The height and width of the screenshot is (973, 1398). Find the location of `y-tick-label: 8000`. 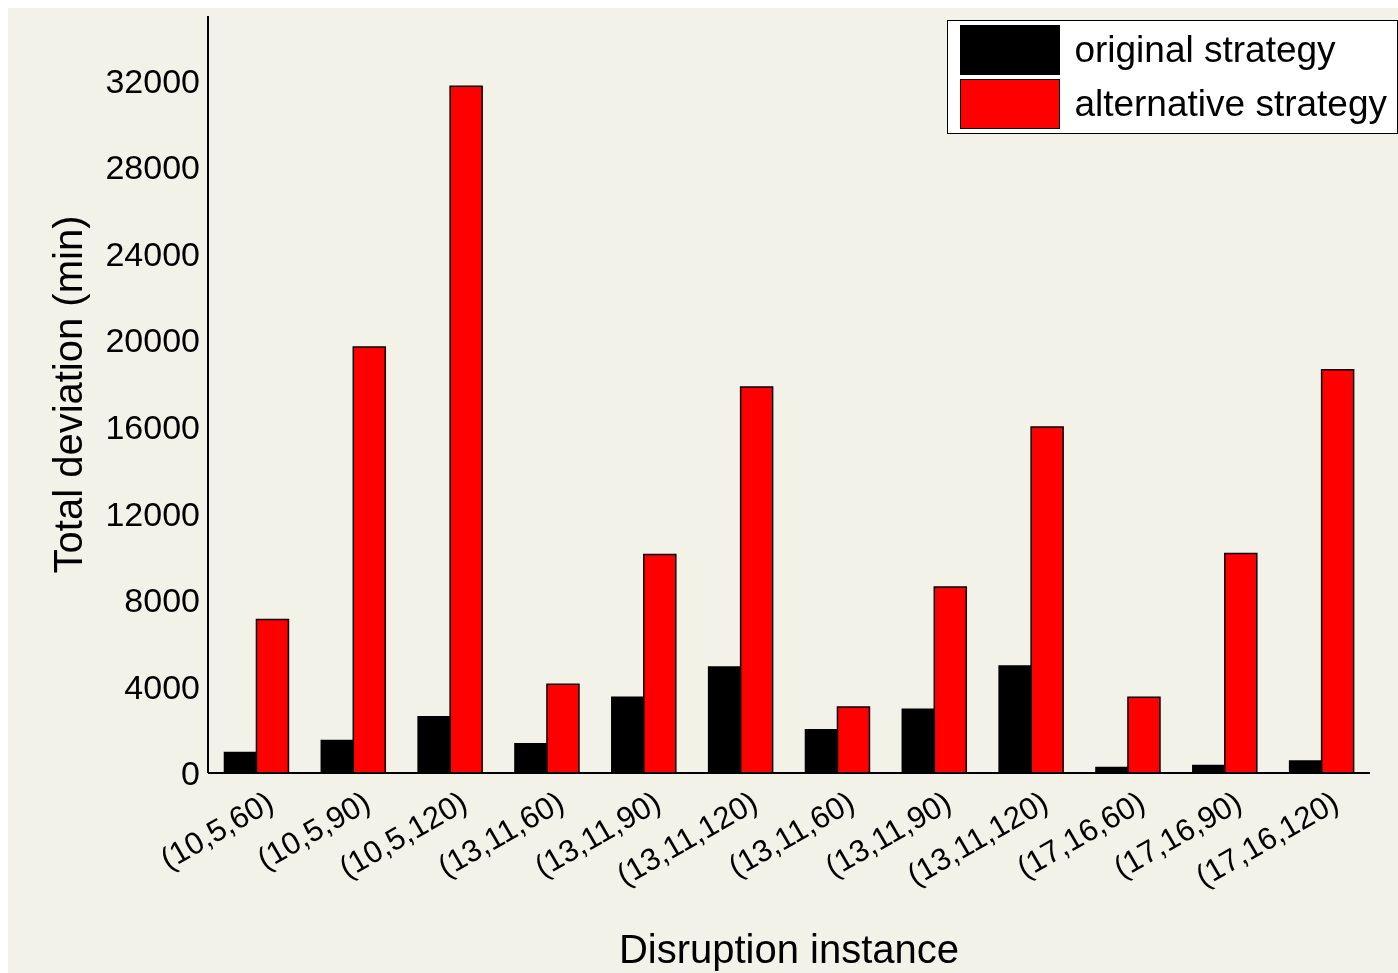

y-tick-label: 8000 is located at coordinates (162, 600).